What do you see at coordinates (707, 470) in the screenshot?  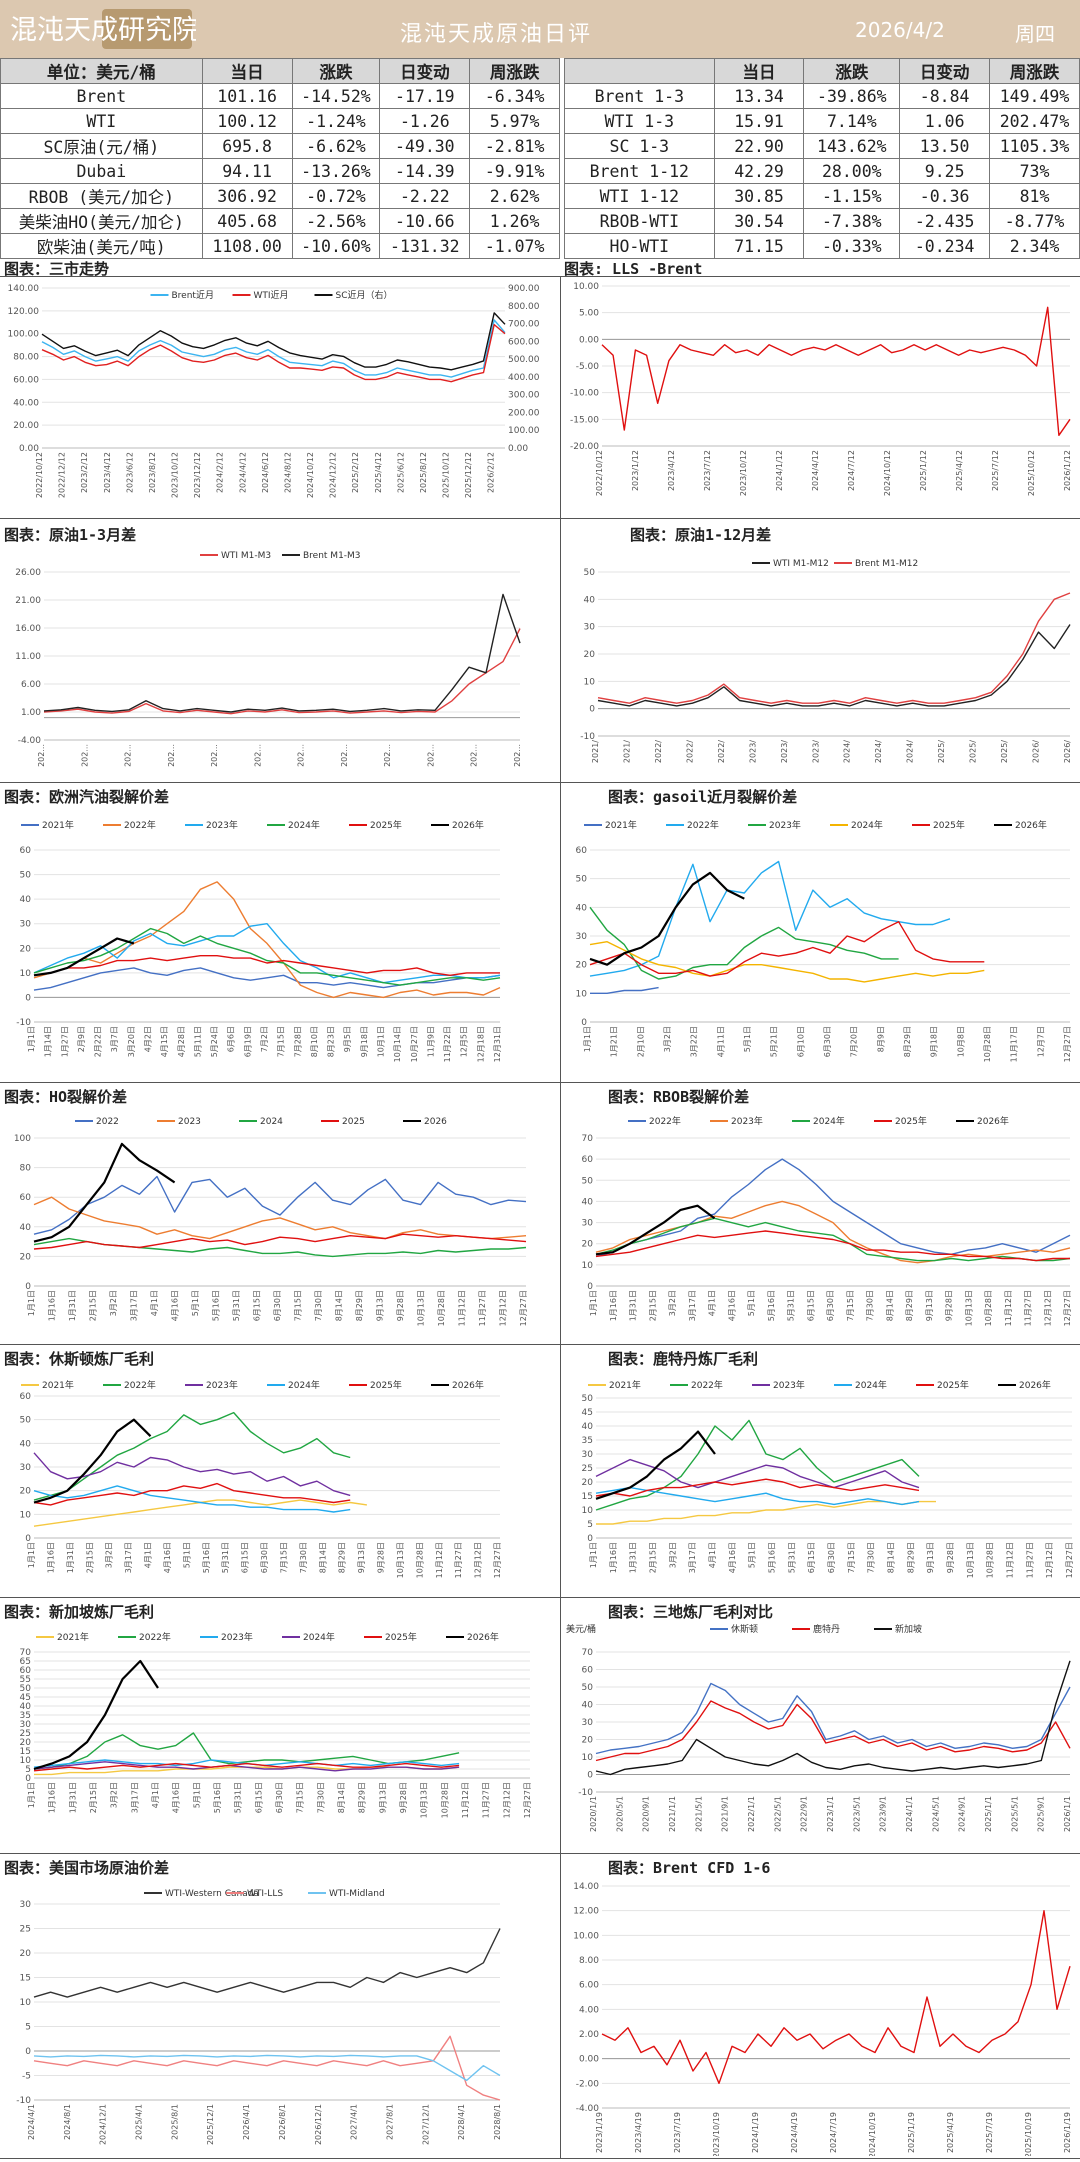 I see `x-tick-label: 2023/7/12` at bounding box center [707, 470].